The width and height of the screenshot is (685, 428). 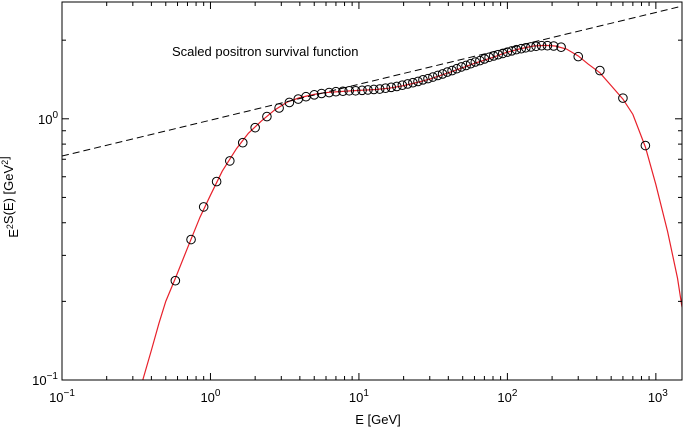 I want to click on y-label-text: S(E) [GeV, so click(x=8, y=195).